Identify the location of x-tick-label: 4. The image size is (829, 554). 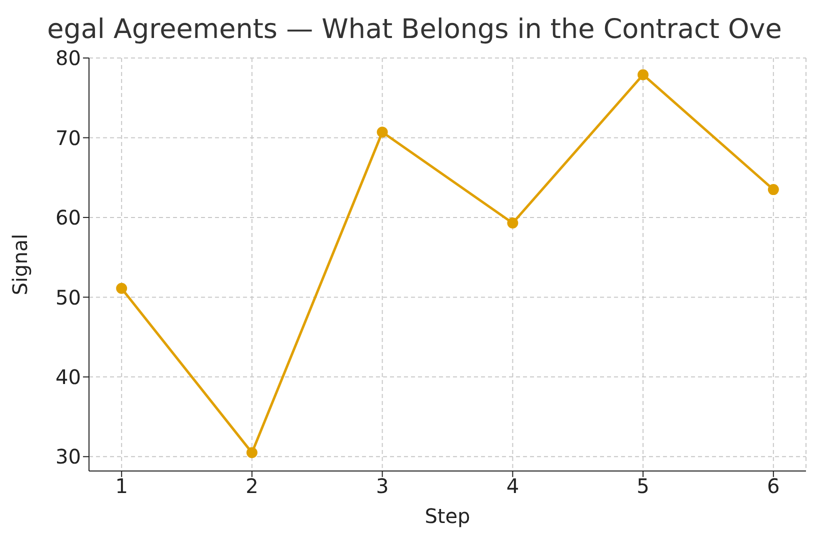
(513, 486).